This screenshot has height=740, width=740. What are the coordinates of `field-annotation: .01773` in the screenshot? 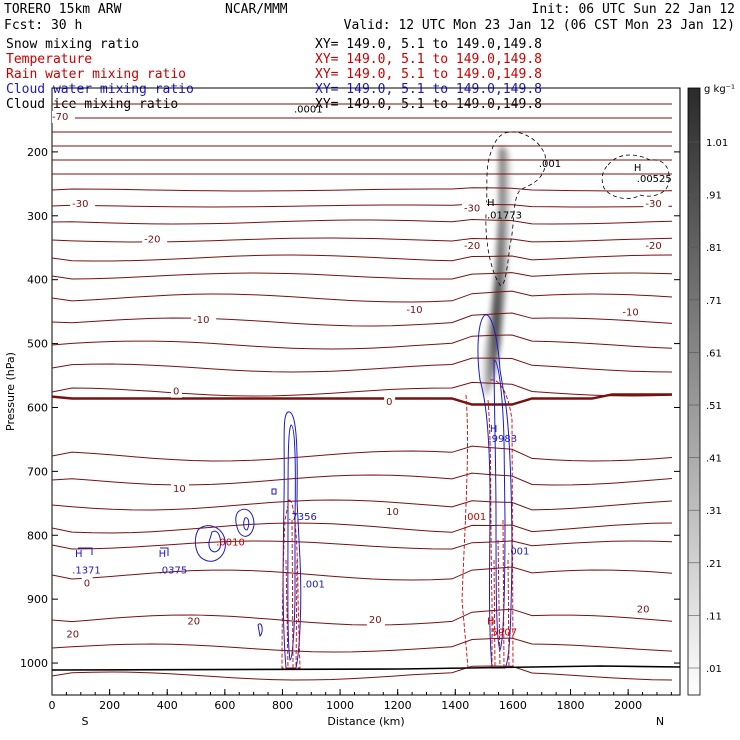 It's located at (504, 215).